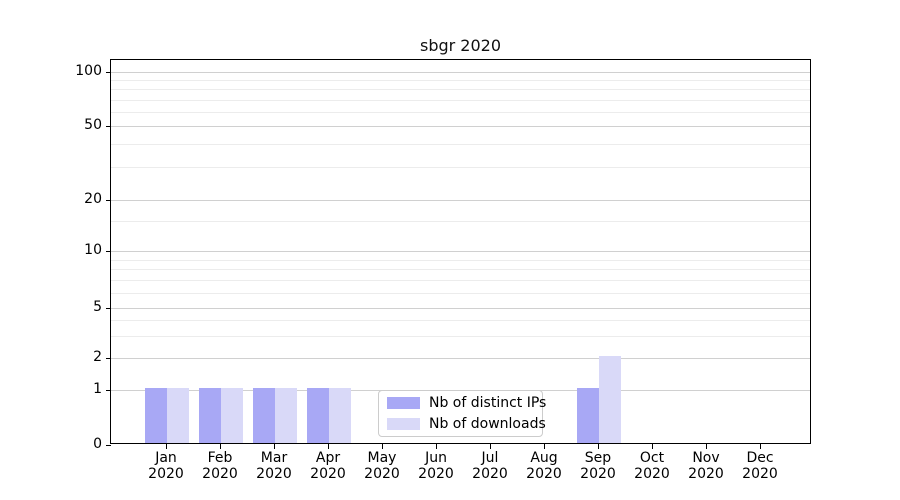 The width and height of the screenshot is (900, 500). Describe the element at coordinates (382, 458) in the screenshot. I see `x-tick-month: May` at that location.